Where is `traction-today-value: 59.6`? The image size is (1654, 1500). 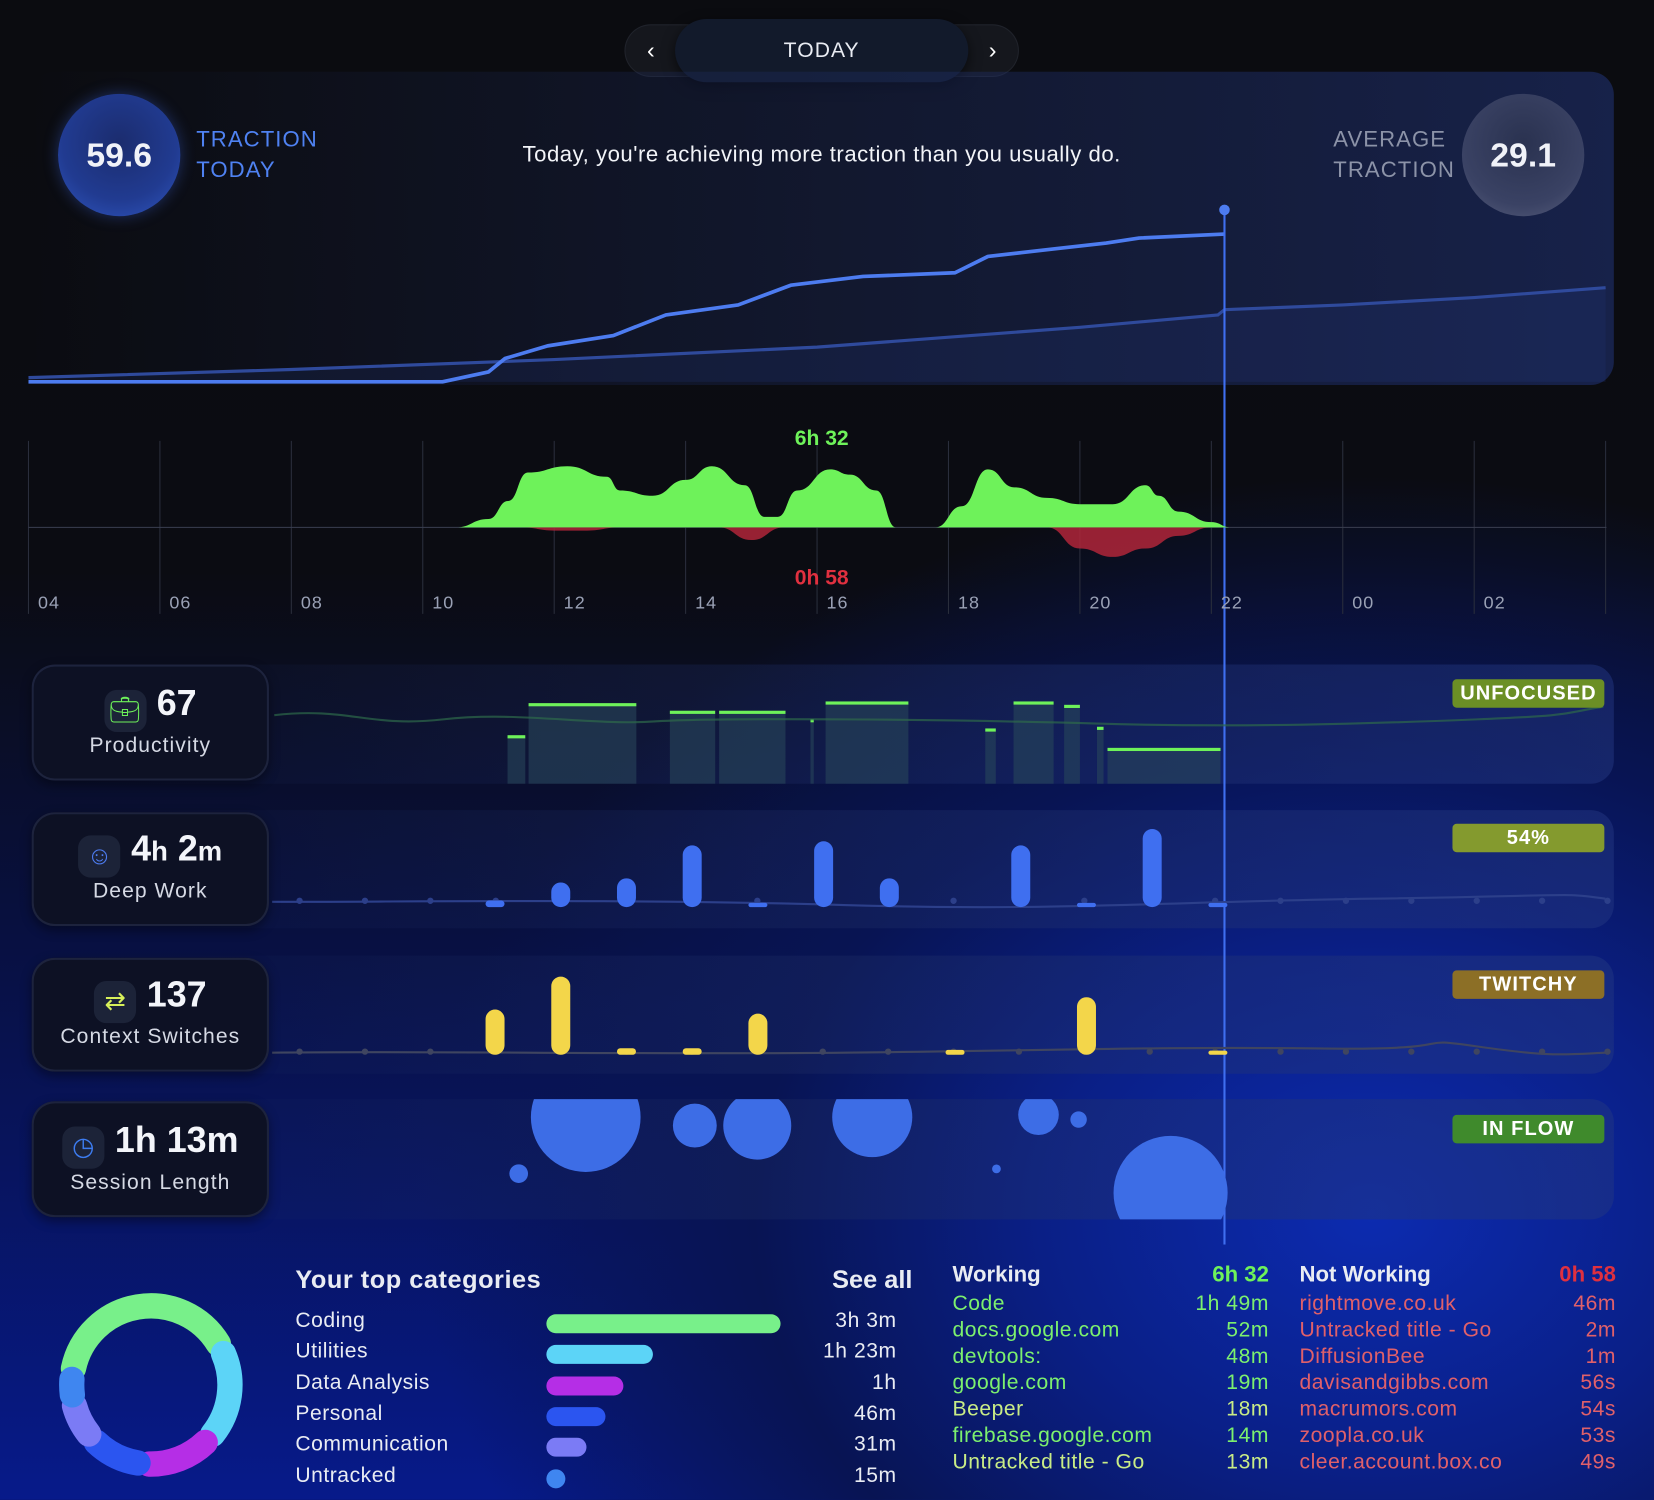
traction-today-value: 59.6 is located at coordinates (119, 155).